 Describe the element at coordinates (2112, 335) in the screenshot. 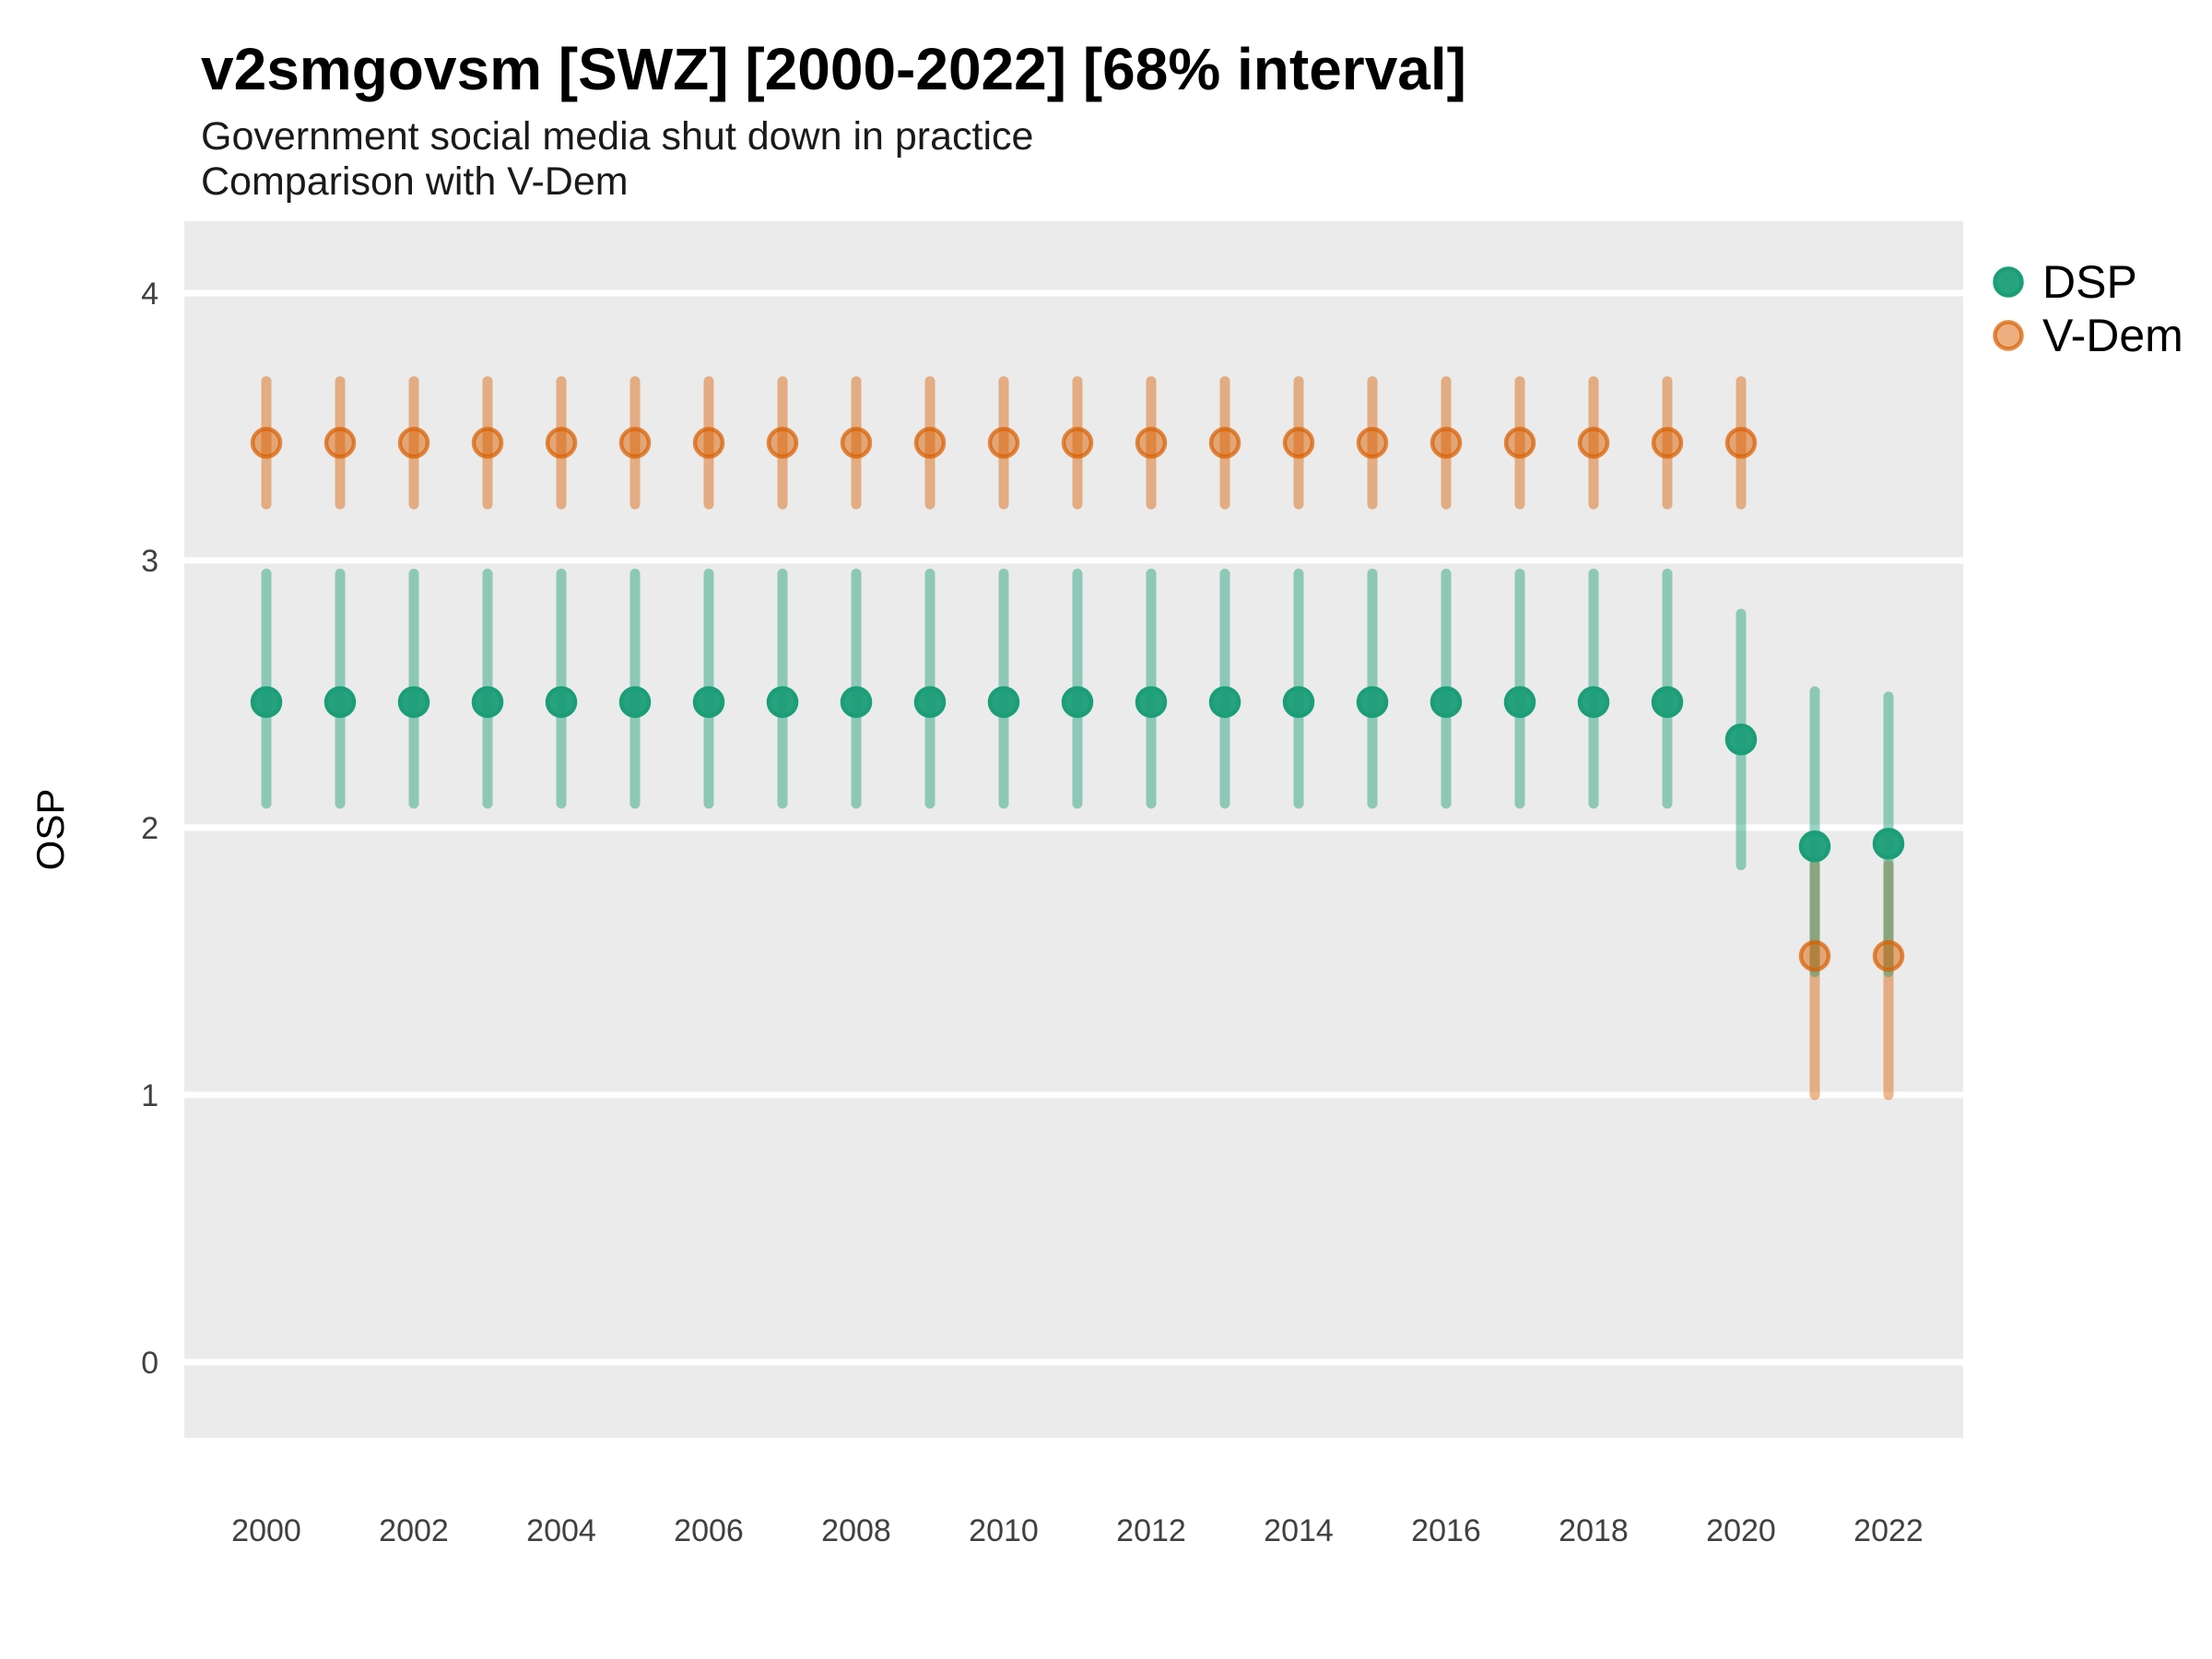

I see `legend-label-vdem: V-Dem` at that location.